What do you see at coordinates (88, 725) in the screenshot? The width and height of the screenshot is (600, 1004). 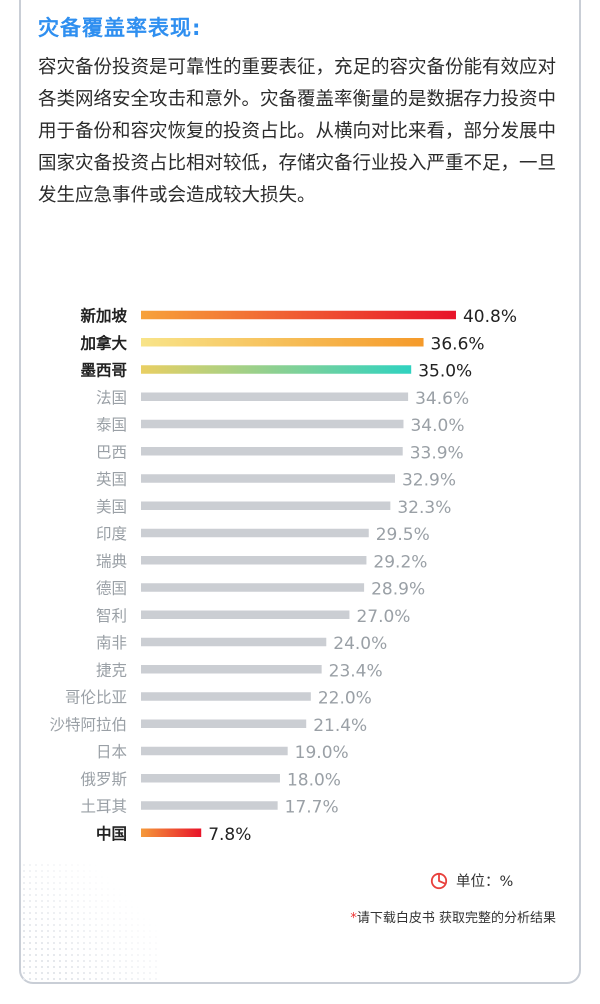 I see `category-label: 沙特阿拉伯` at bounding box center [88, 725].